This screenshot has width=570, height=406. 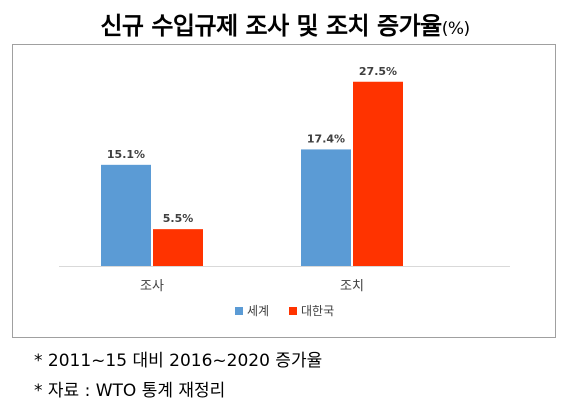 What do you see at coordinates (178, 361) in the screenshot?
I see `footnote-period: * 2011~15 대비 2016~2020 증가율` at bounding box center [178, 361].